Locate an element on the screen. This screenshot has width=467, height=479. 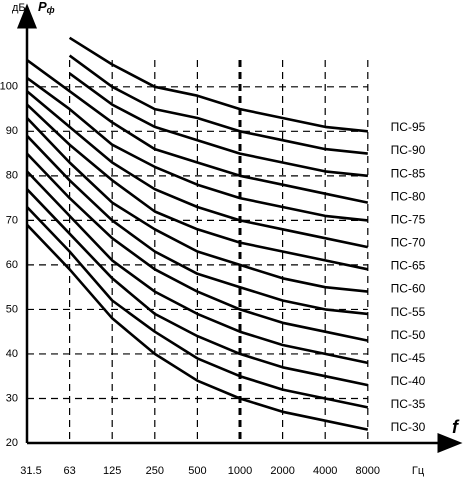
curve-label: ПС-60 is located at coordinates (408, 289).